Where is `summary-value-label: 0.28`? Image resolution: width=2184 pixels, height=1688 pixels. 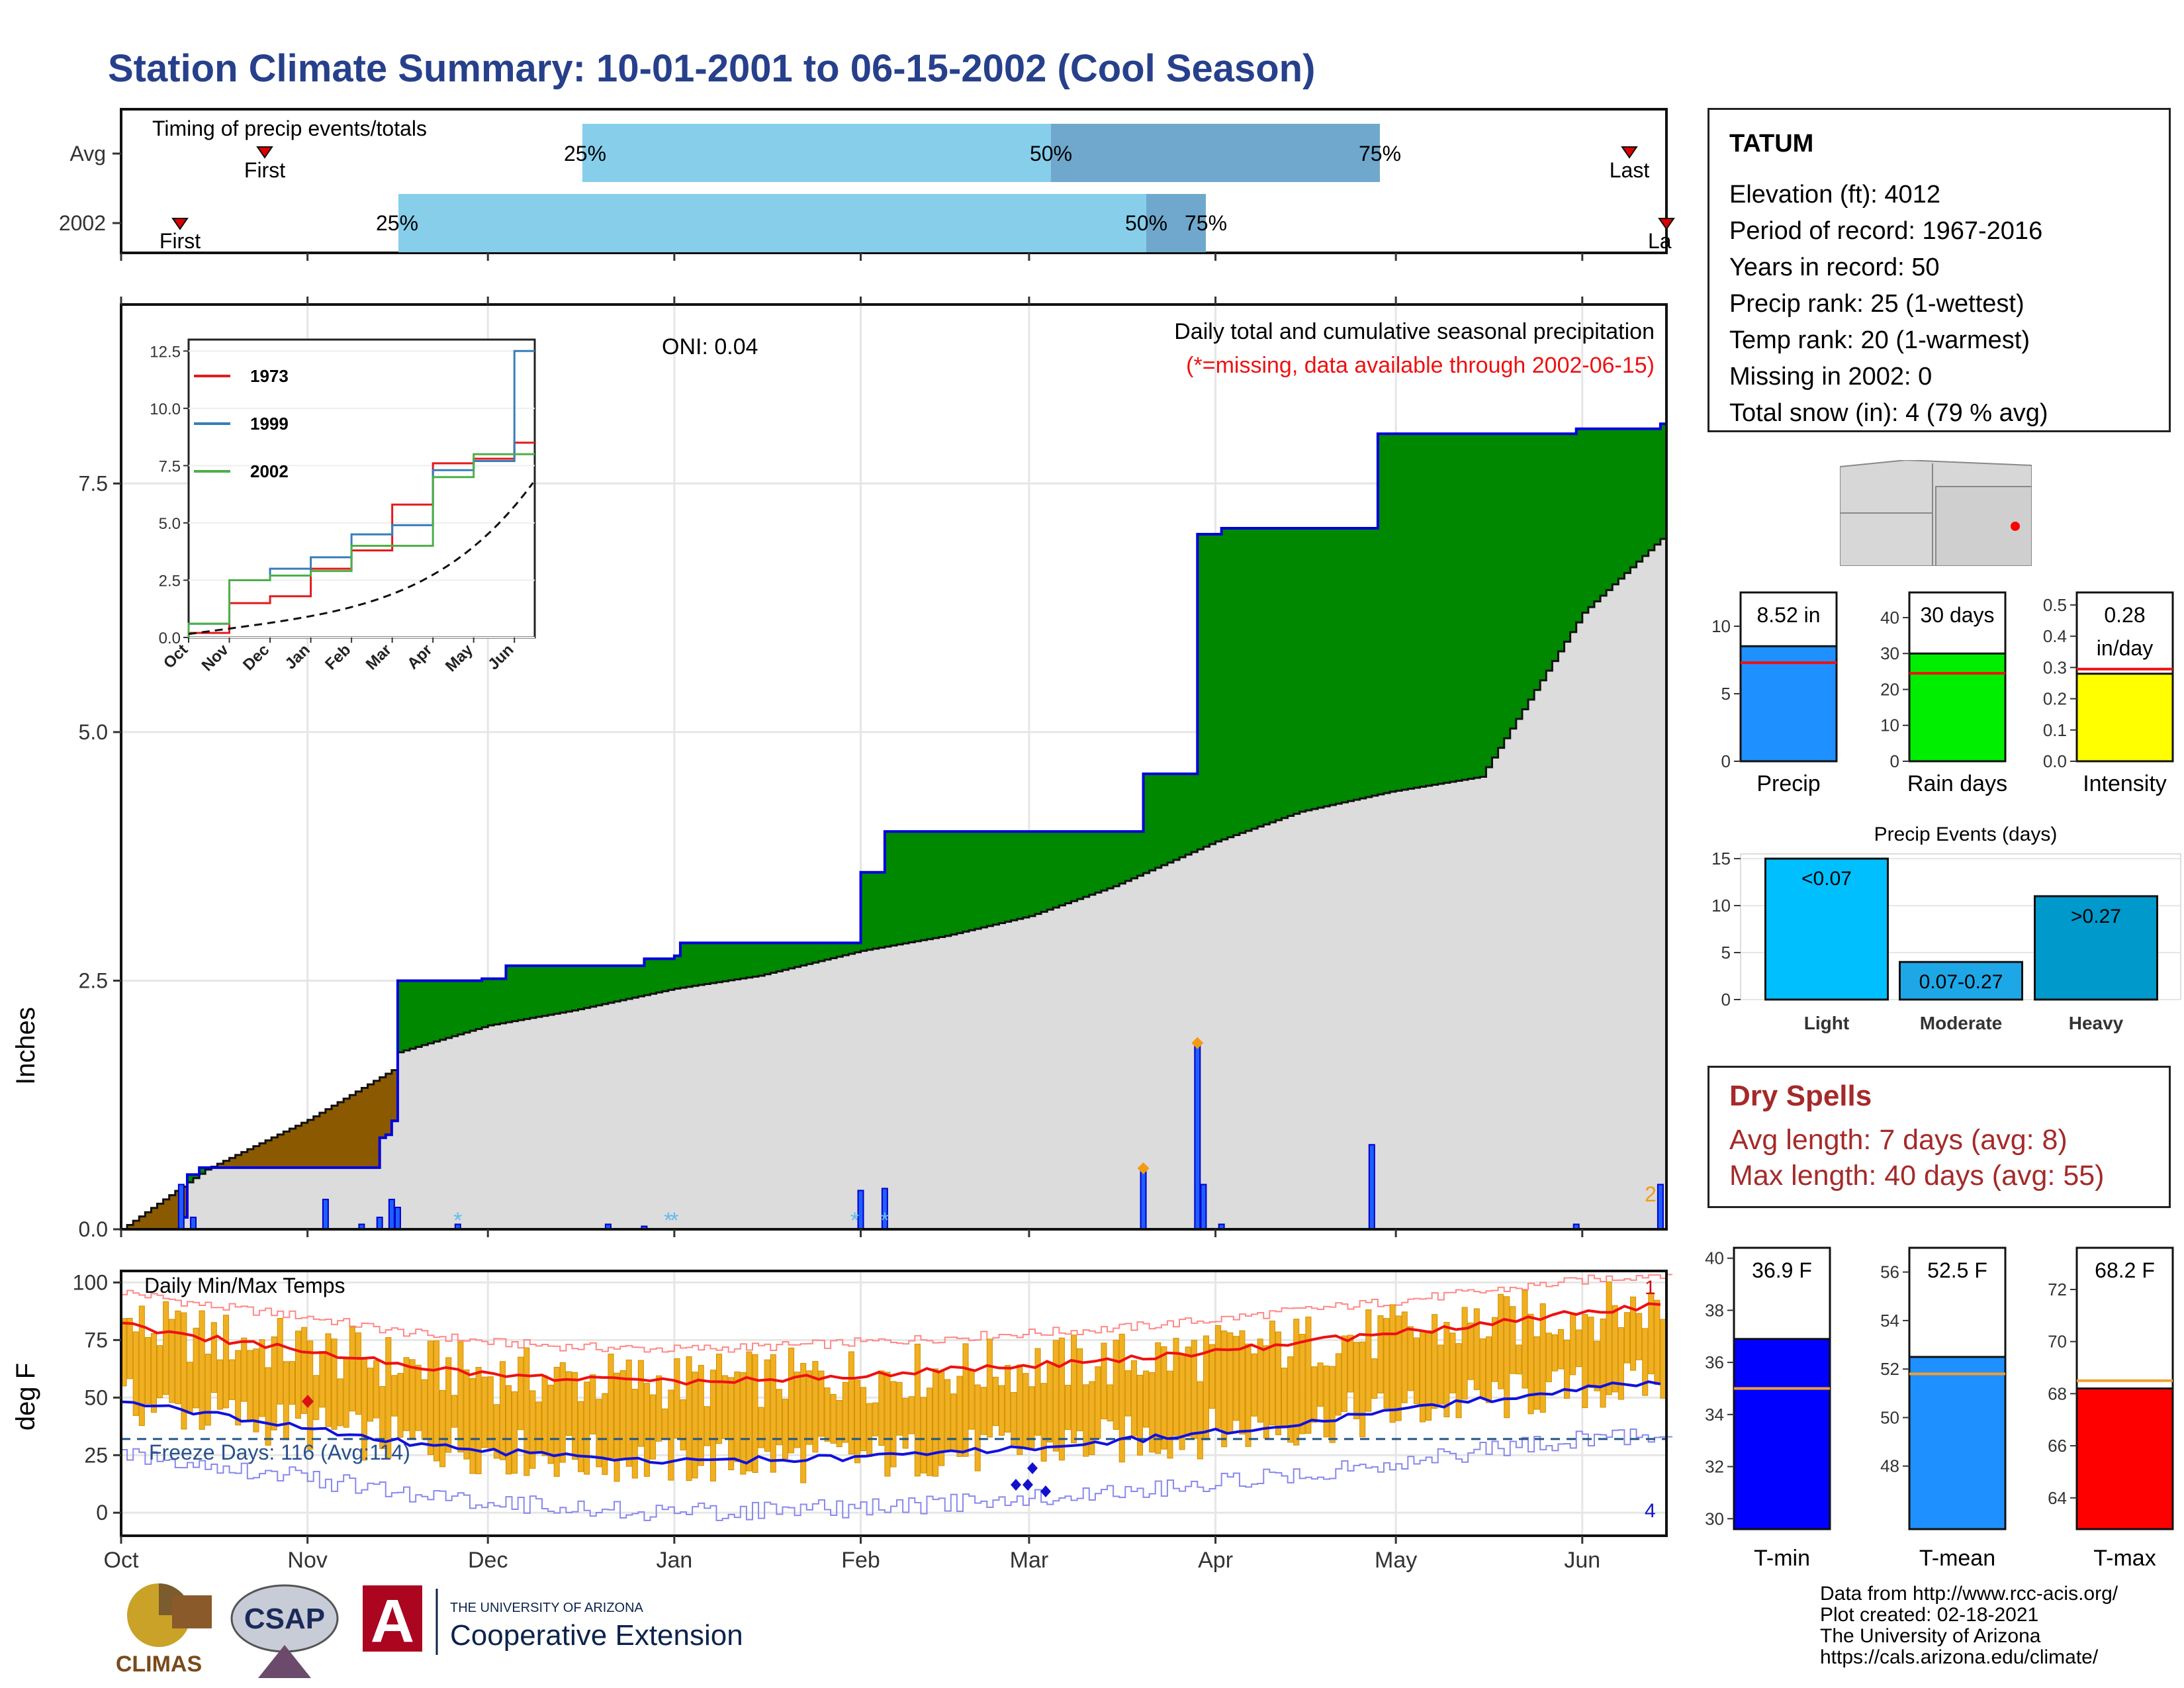 summary-value-label: 0.28 is located at coordinates (2124, 615).